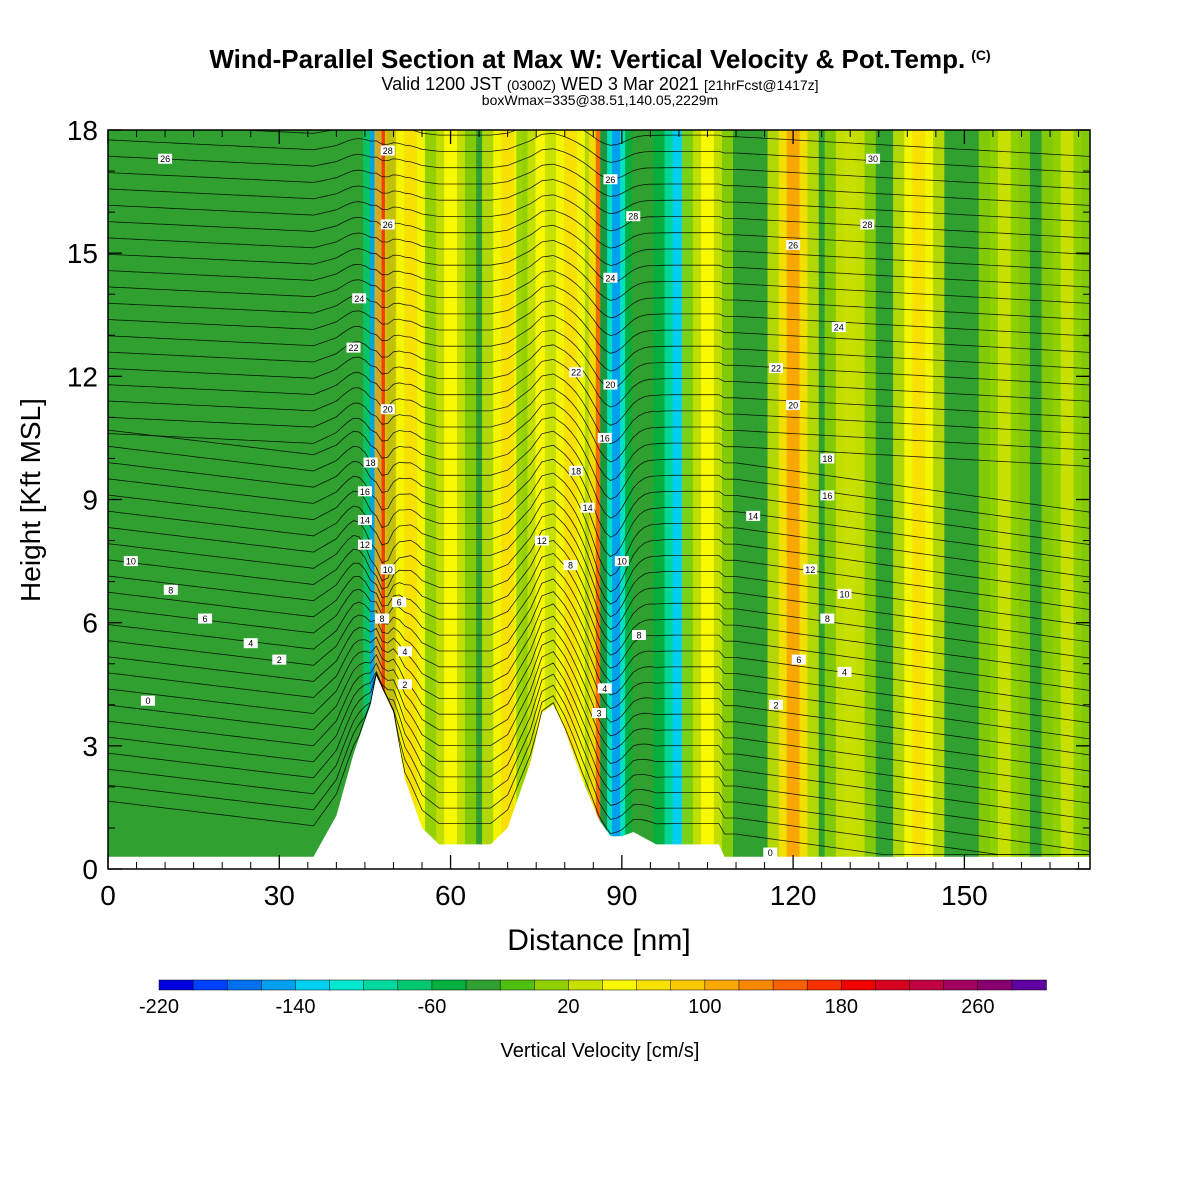  I want to click on y-tick-label: 15, so click(82, 253).